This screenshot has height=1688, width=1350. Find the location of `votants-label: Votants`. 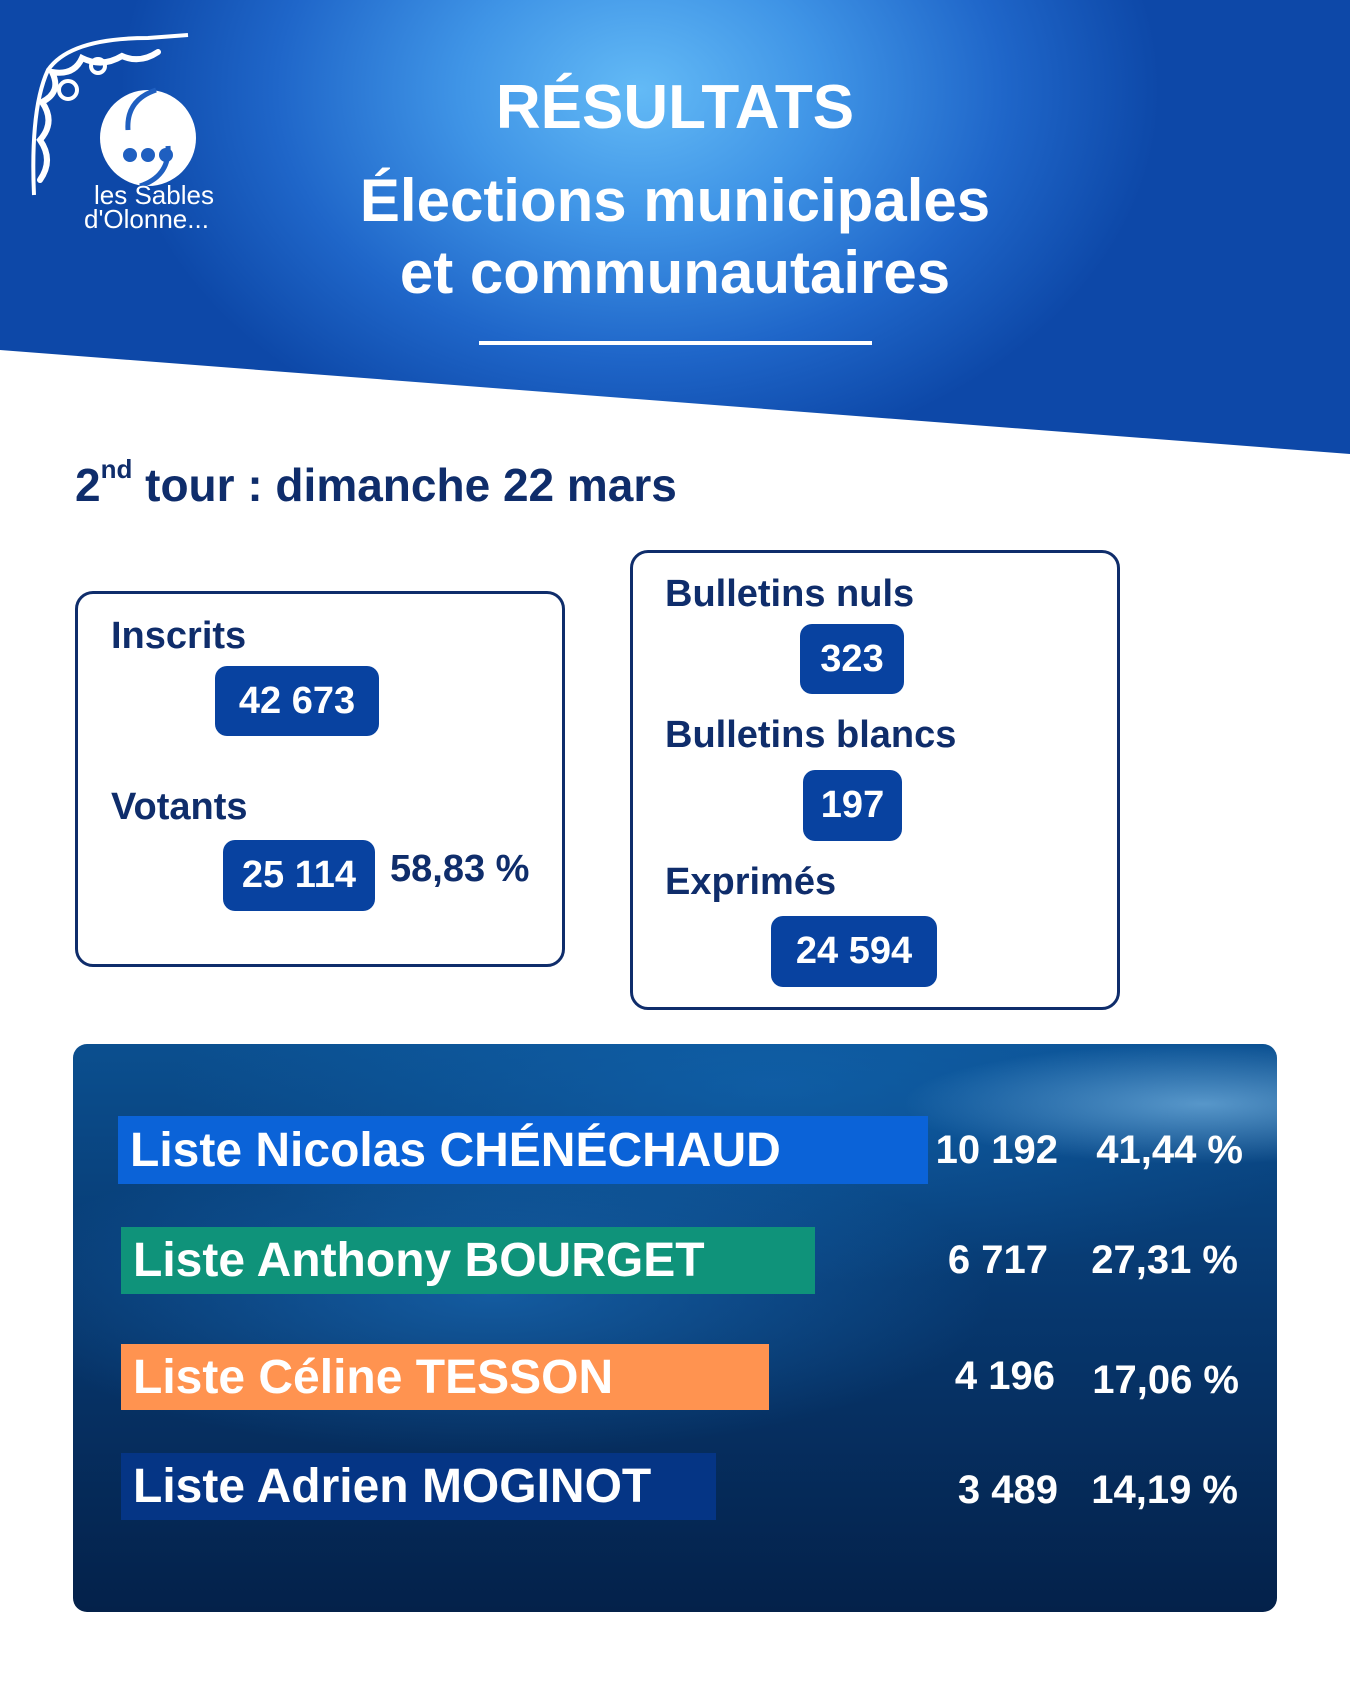

votants-label: Votants is located at coordinates (179, 807).